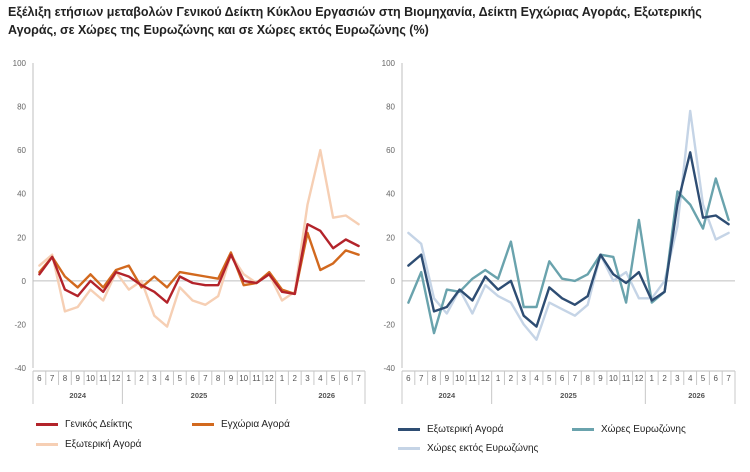 The image size is (750, 472). What do you see at coordinates (483, 448) in the screenshot?
I see `legend-label: Χώρες εκτός Ευρωζώνης` at bounding box center [483, 448].